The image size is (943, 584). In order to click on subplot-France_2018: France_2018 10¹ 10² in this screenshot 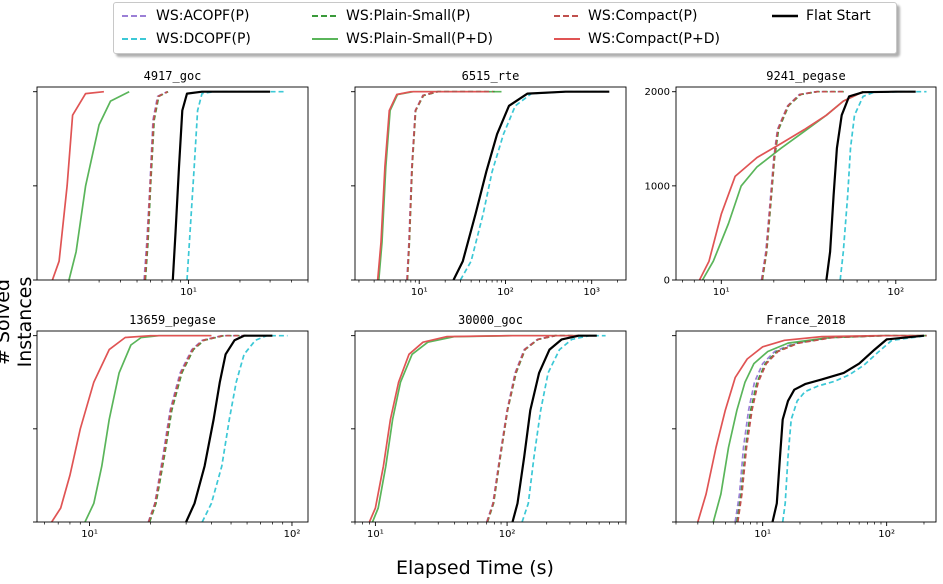, I will do `click(804, 426)`.